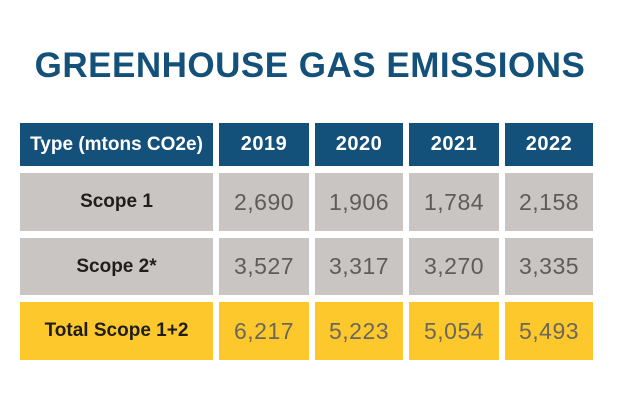 Image resolution: width=620 pixels, height=406 pixels. Describe the element at coordinates (310, 65) in the screenshot. I see `page-title: GREENHOUSE GAS EMISSIONS` at that location.